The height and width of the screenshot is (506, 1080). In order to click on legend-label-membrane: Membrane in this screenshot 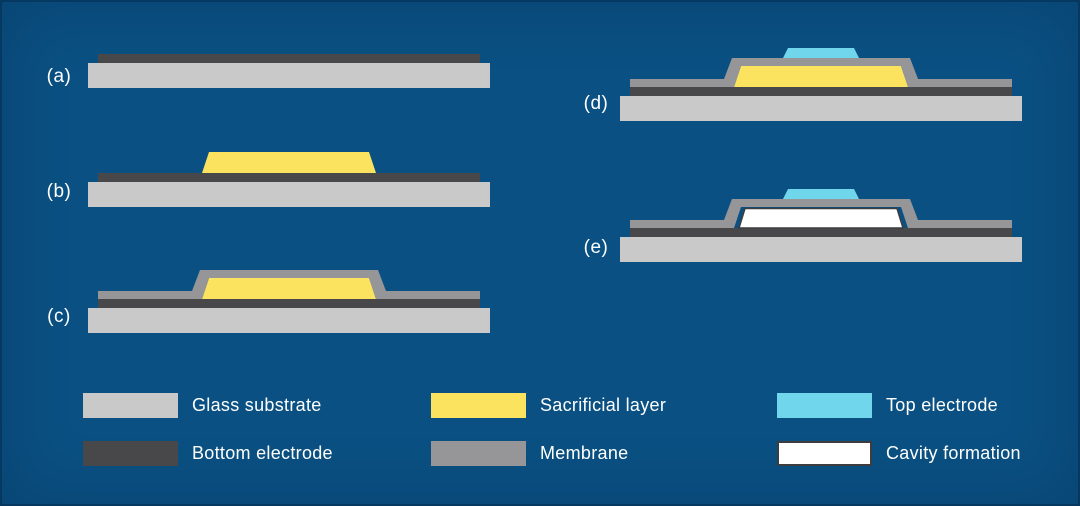, I will do `click(584, 453)`.